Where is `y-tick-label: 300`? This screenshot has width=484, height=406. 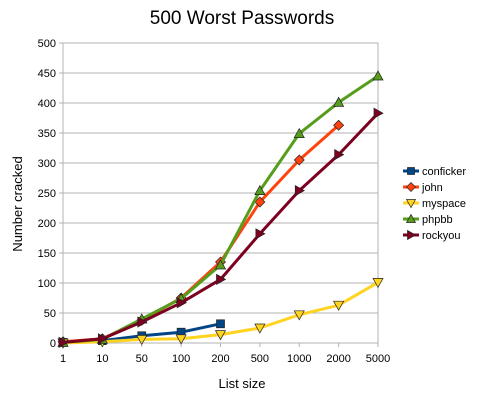
y-tick-label: 300 is located at coordinates (47, 164).